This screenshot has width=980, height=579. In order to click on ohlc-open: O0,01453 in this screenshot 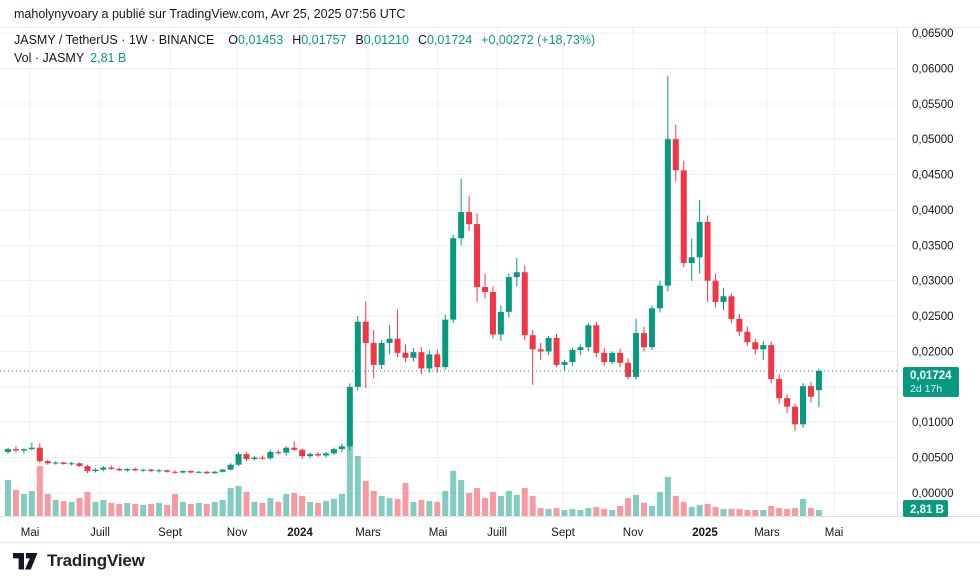, I will do `click(256, 40)`.